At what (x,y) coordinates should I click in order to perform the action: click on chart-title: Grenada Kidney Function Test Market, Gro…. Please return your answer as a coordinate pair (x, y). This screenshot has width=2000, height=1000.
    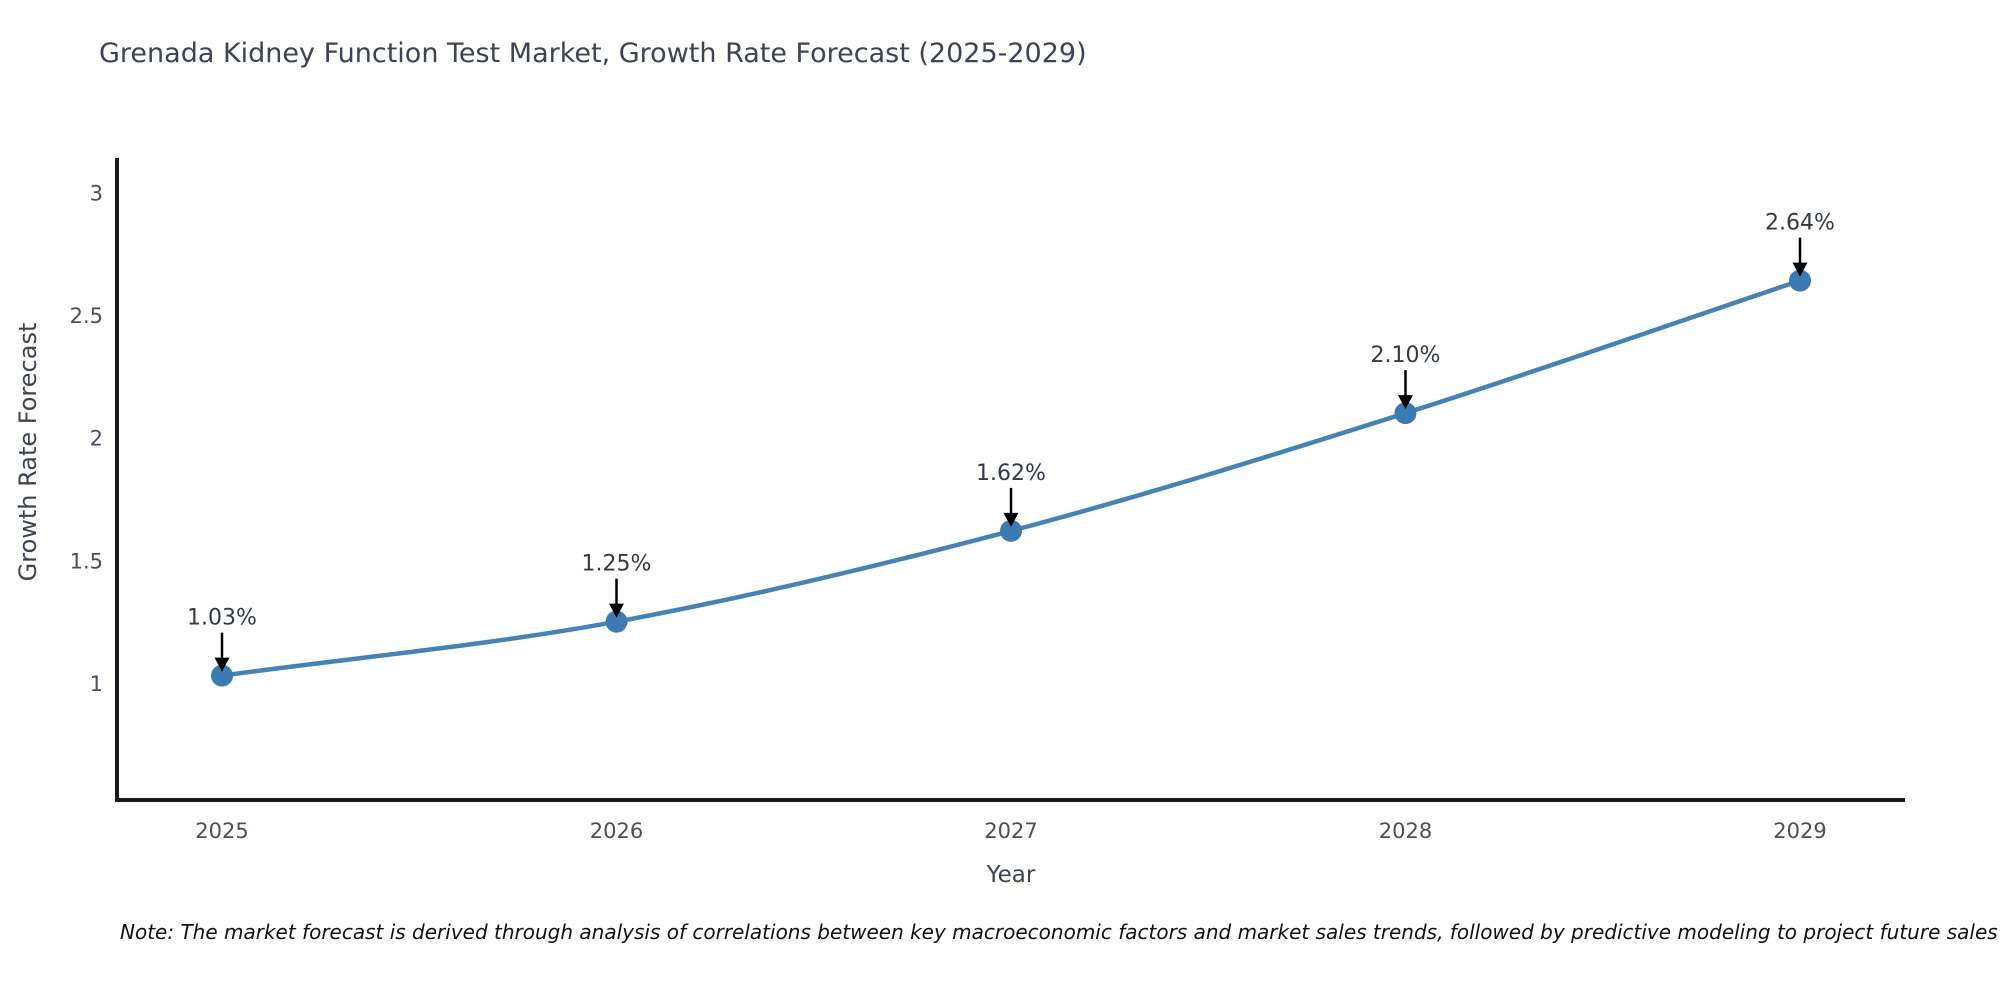
    Looking at the image, I should click on (593, 53).